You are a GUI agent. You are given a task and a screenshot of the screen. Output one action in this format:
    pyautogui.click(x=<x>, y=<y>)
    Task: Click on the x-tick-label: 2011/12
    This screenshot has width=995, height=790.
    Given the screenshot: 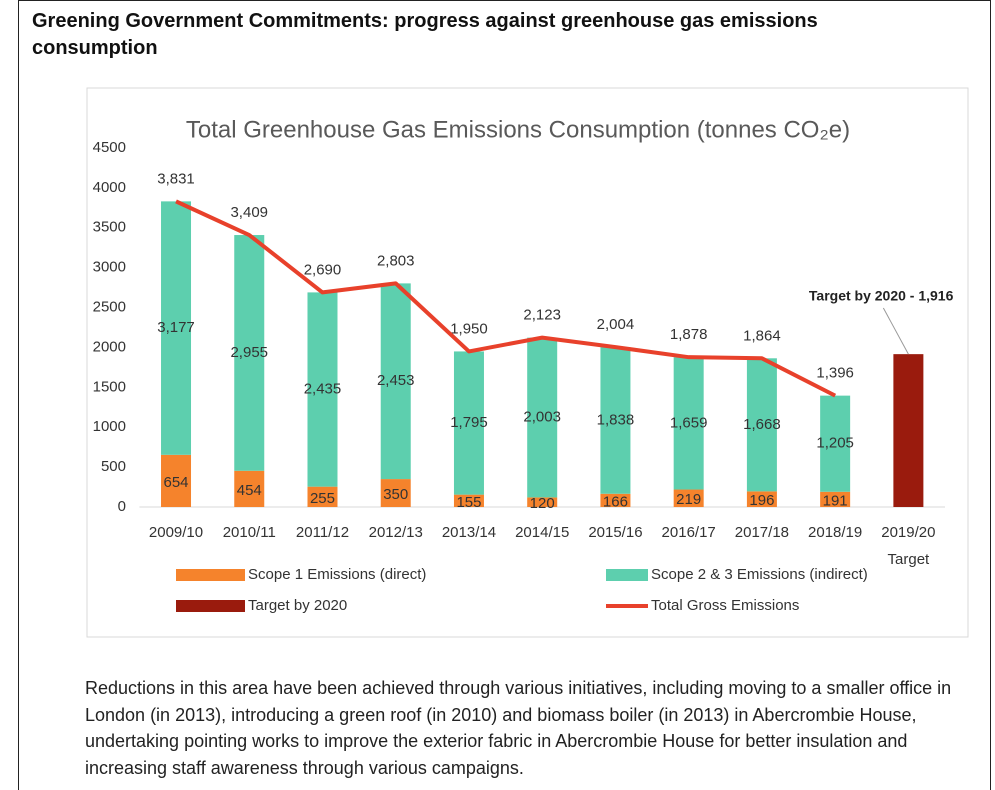 What is the action you would take?
    pyautogui.click(x=322, y=532)
    